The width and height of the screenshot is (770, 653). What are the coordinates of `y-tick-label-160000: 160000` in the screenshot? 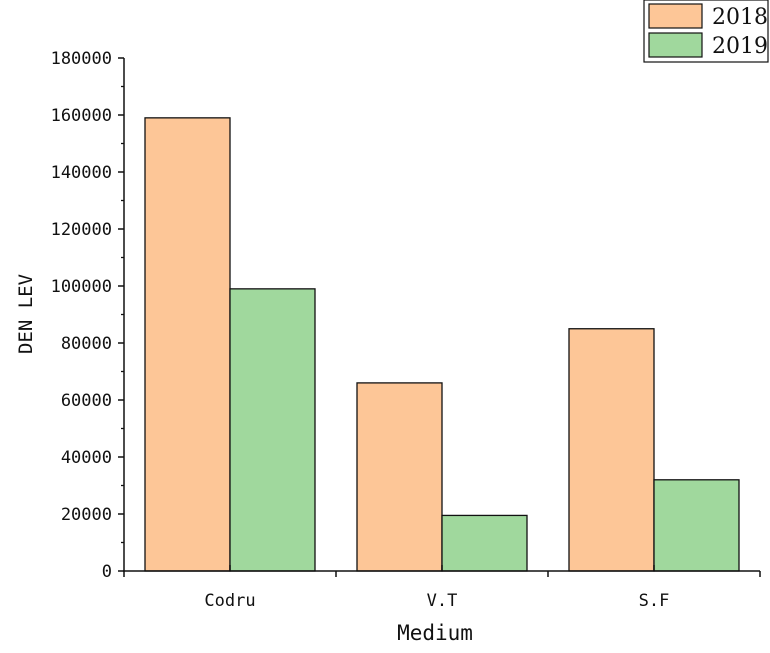 It's located at (81, 116).